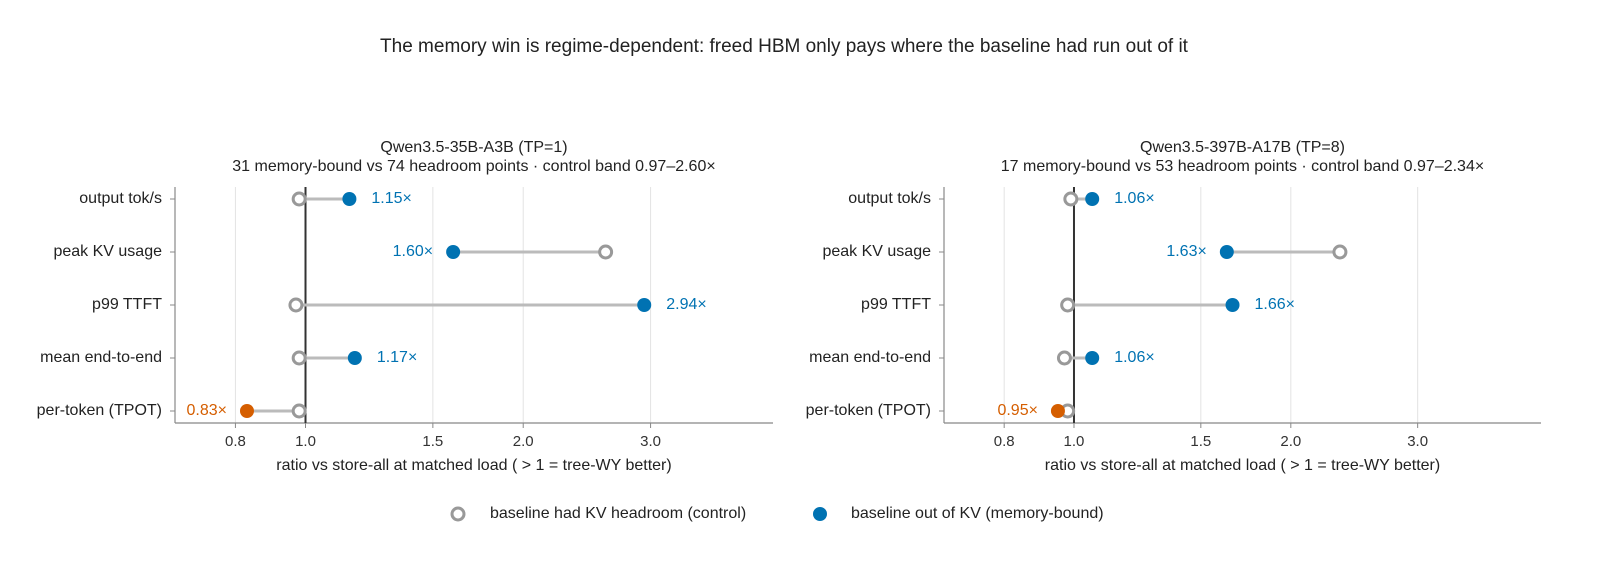 The width and height of the screenshot is (1608, 564). What do you see at coordinates (1186, 251) in the screenshot?
I see `value-label: 1.63×` at bounding box center [1186, 251].